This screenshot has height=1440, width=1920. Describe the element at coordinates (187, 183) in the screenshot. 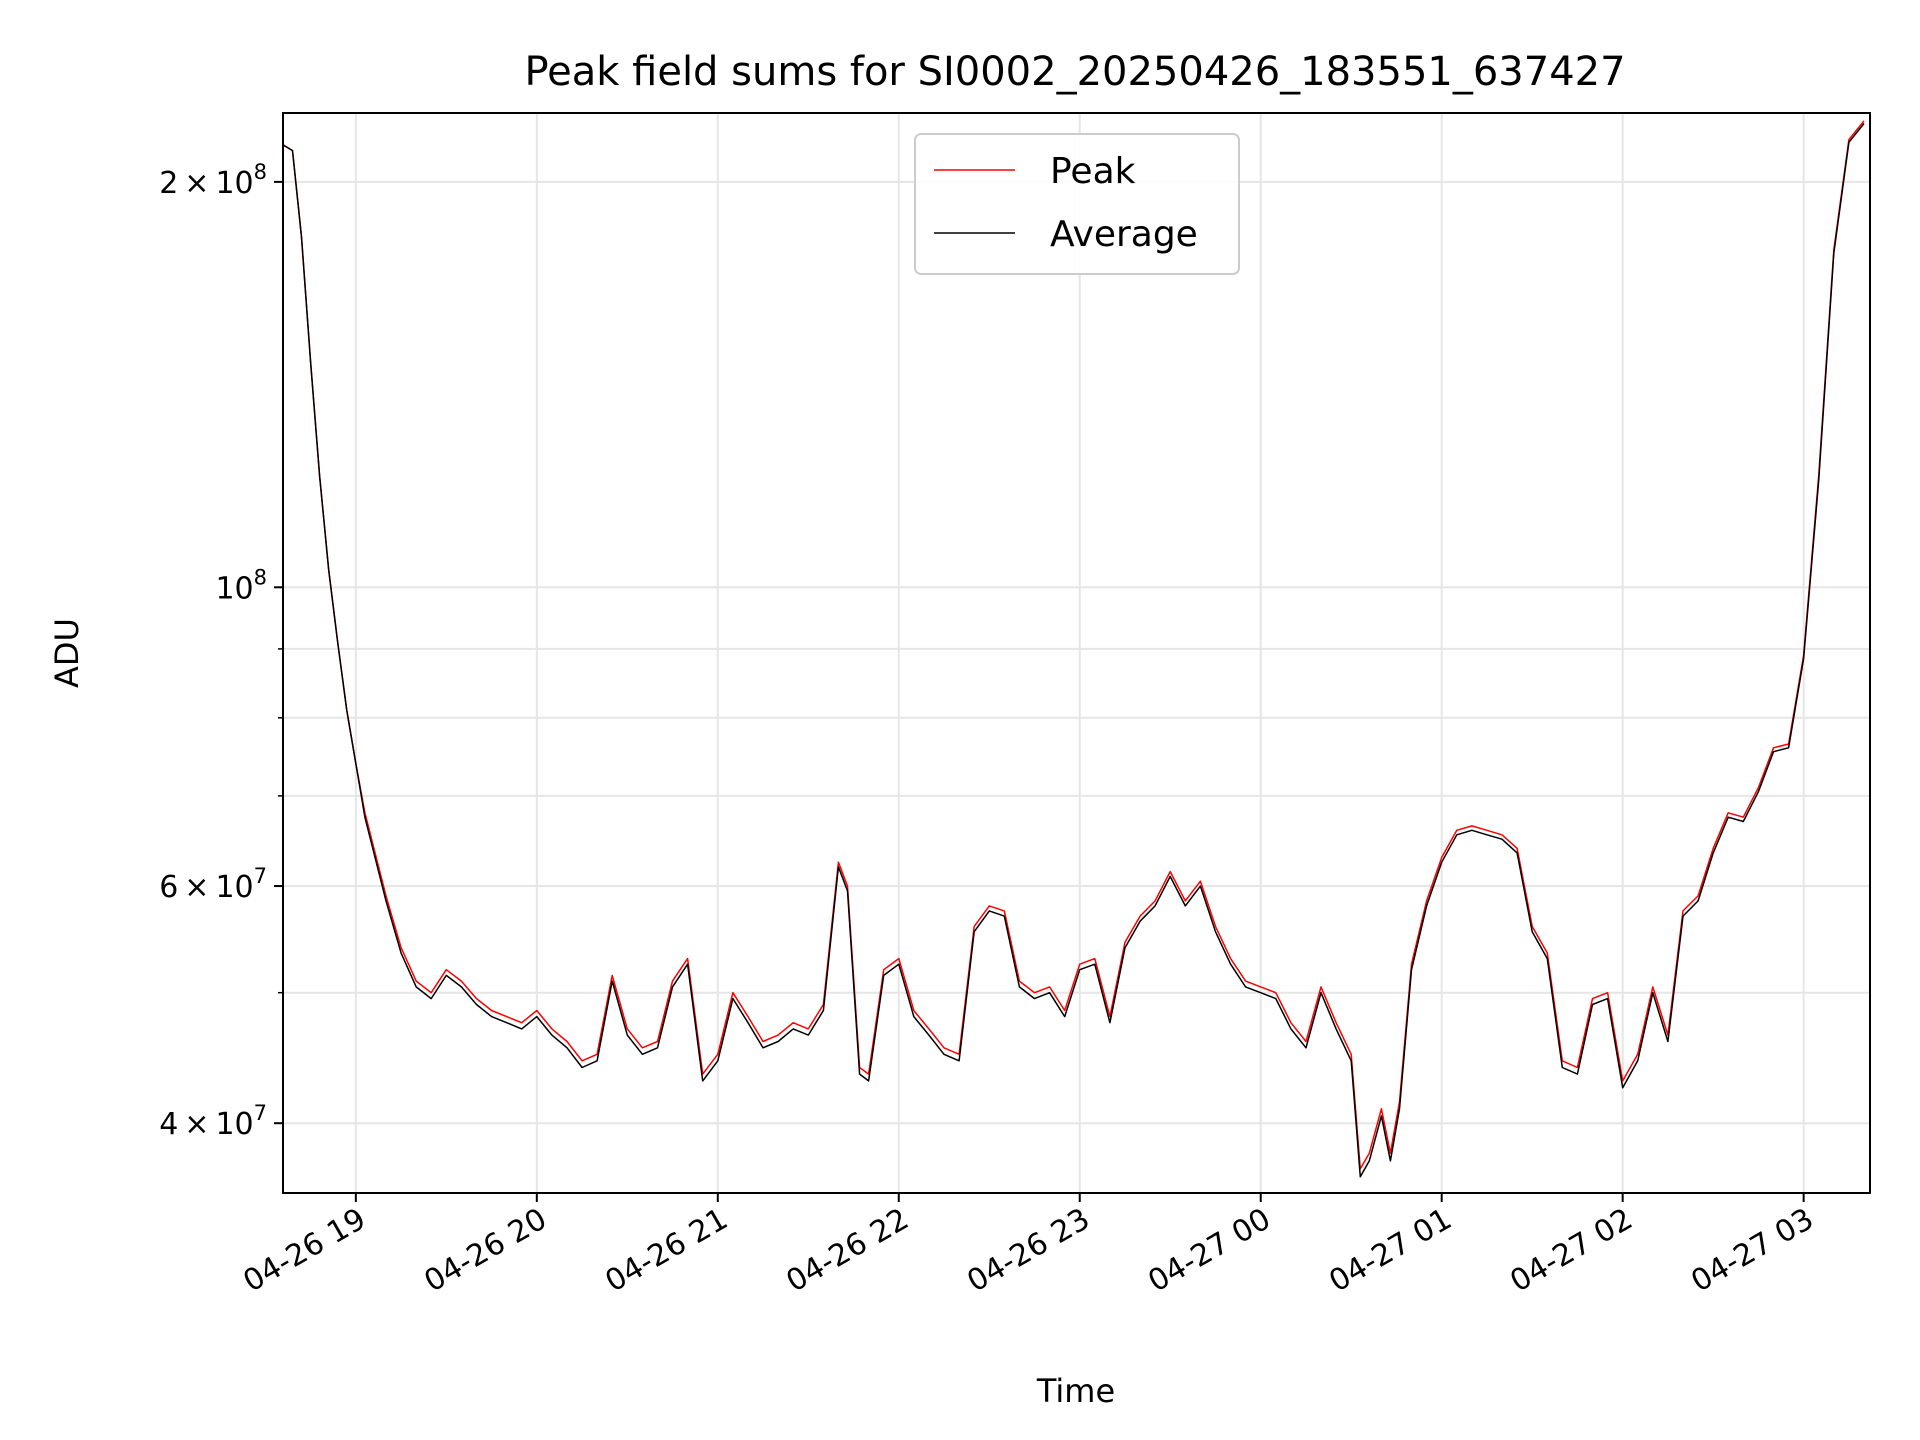

I see `y-tick-mantissa: 2 ×` at that location.